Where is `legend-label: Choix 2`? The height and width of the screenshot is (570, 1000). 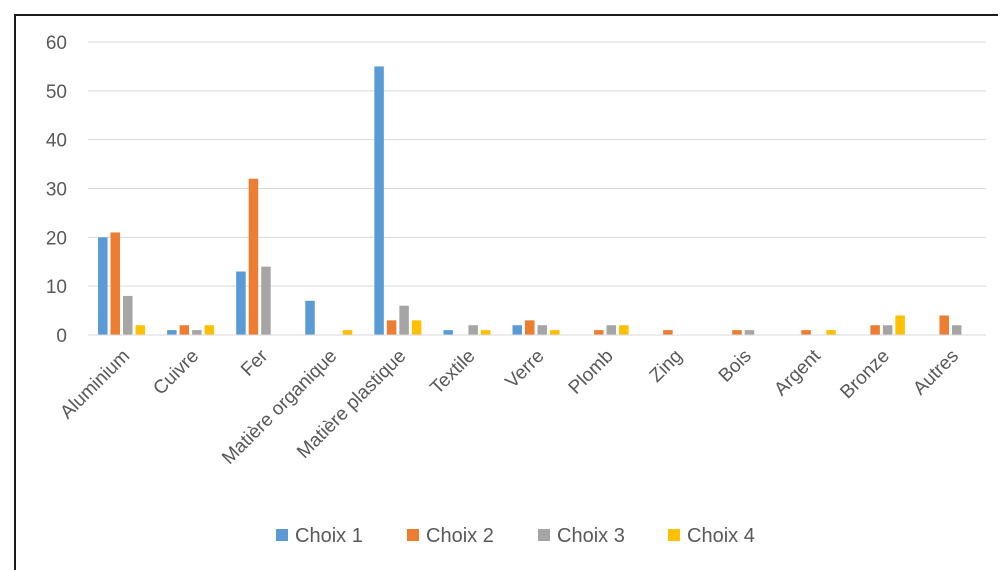
legend-label: Choix 2 is located at coordinates (460, 536).